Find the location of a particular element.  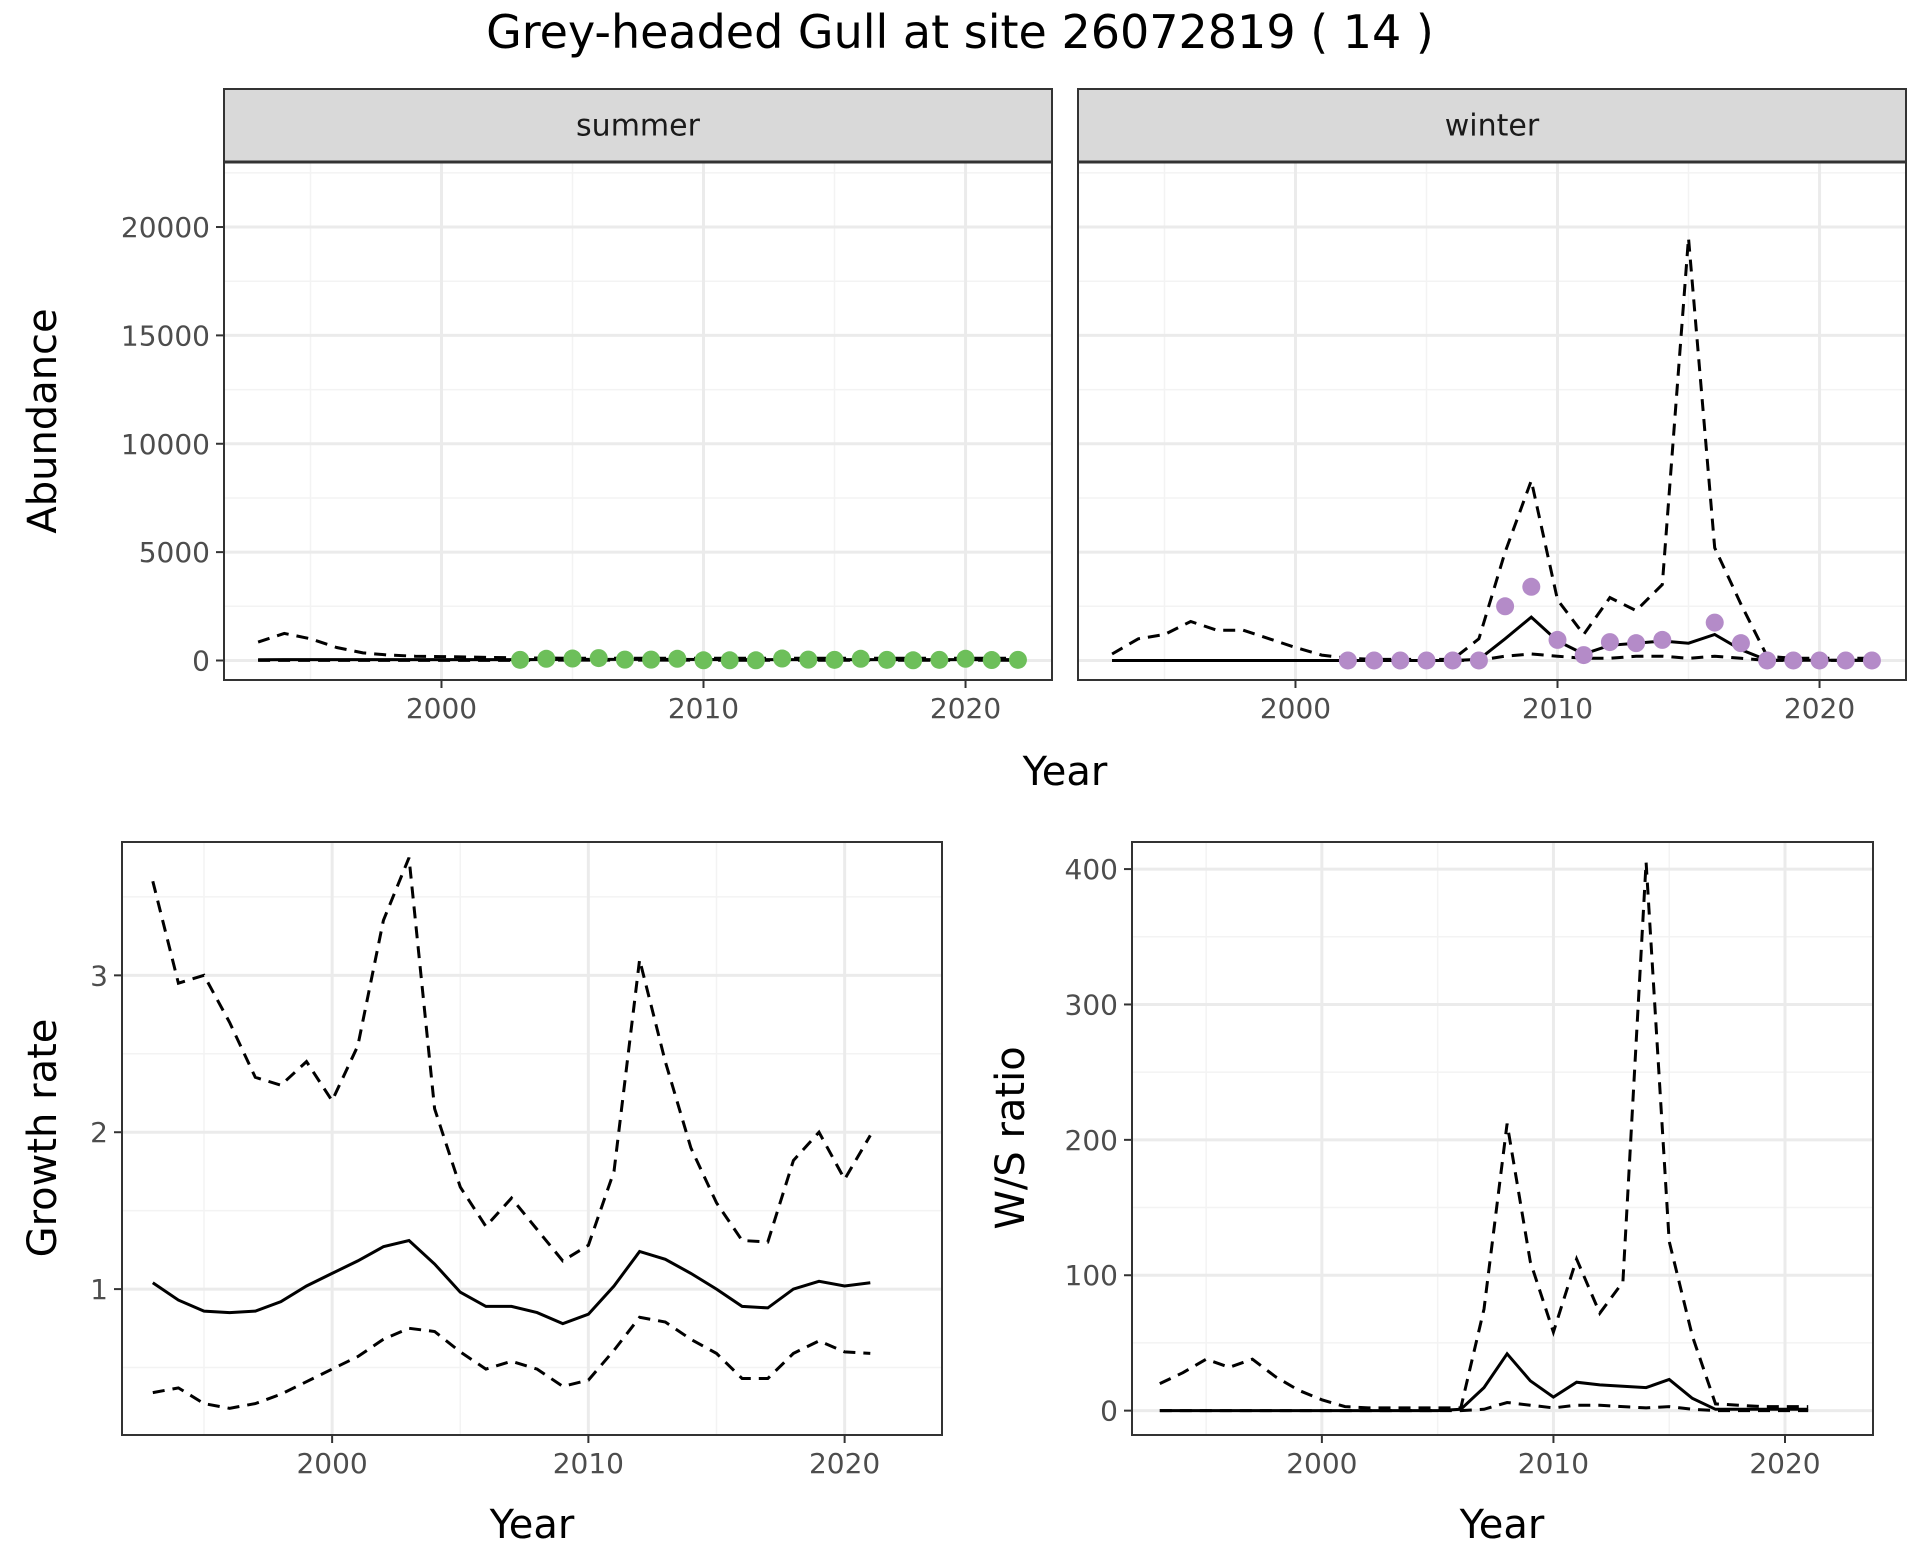

y-tick-label: 5000 is located at coordinates (174, 552).